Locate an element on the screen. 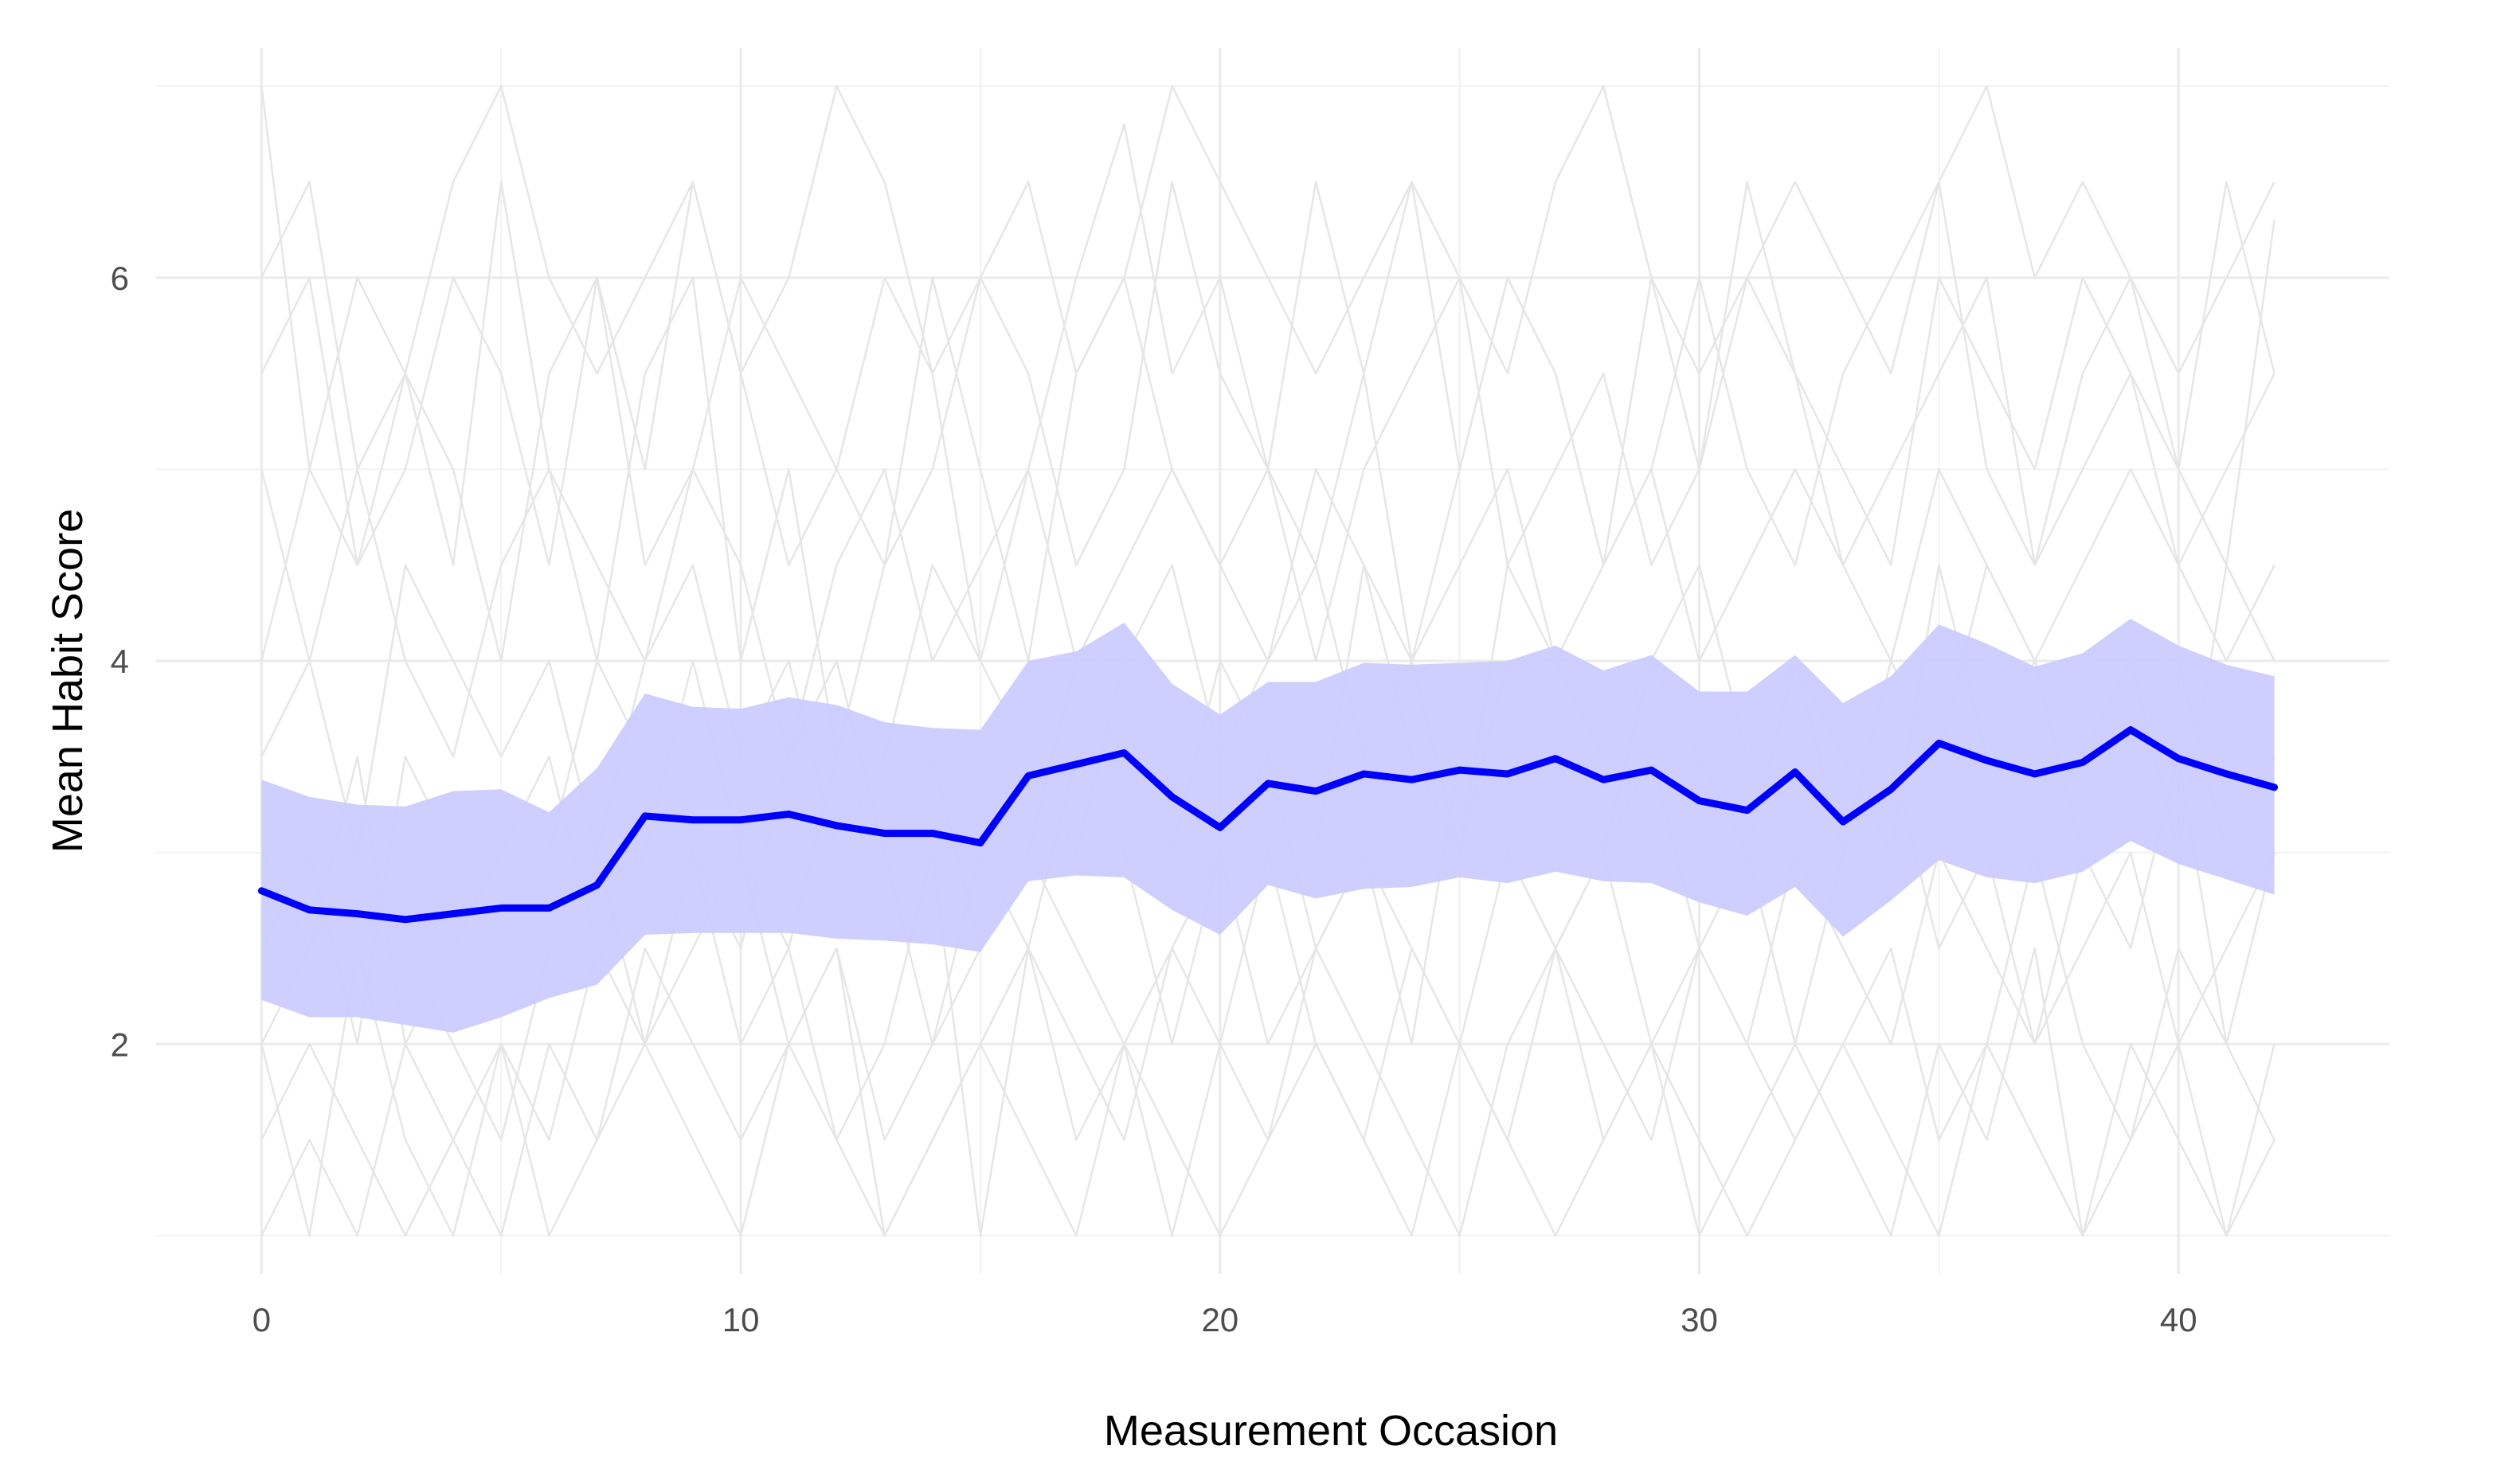  y-tick-label: 4 is located at coordinates (120, 661).